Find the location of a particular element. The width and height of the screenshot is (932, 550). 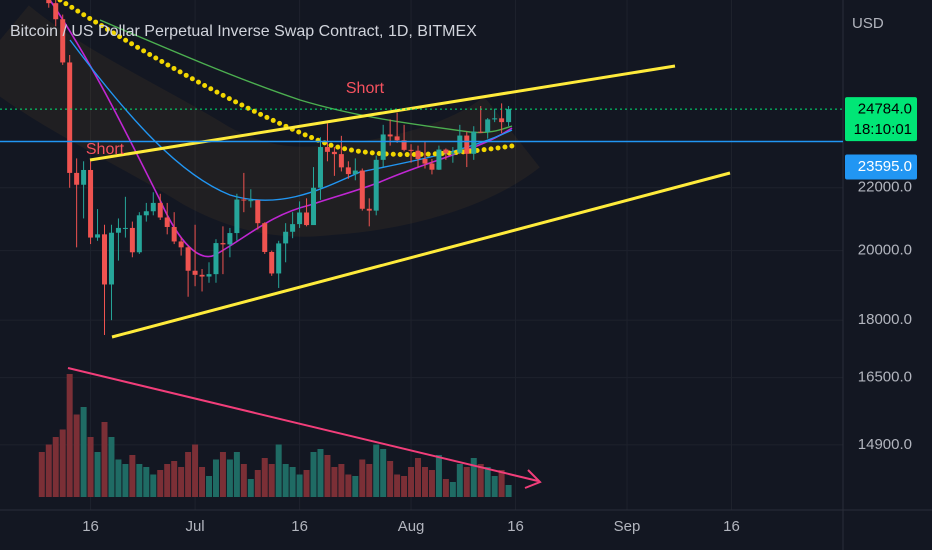

arrow-head is located at coordinates (533, 479).